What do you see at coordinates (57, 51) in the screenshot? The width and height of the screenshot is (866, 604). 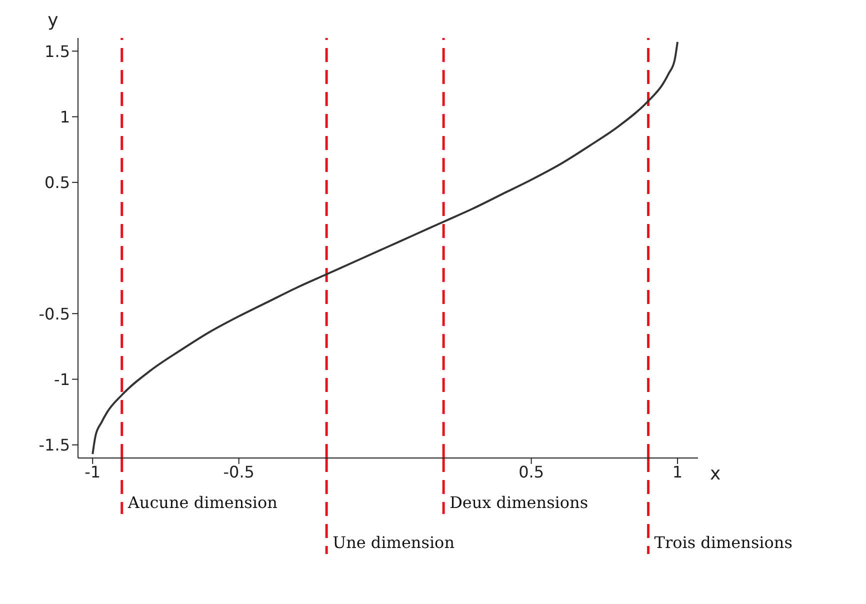 I see `y-tick-label: 1.5` at bounding box center [57, 51].